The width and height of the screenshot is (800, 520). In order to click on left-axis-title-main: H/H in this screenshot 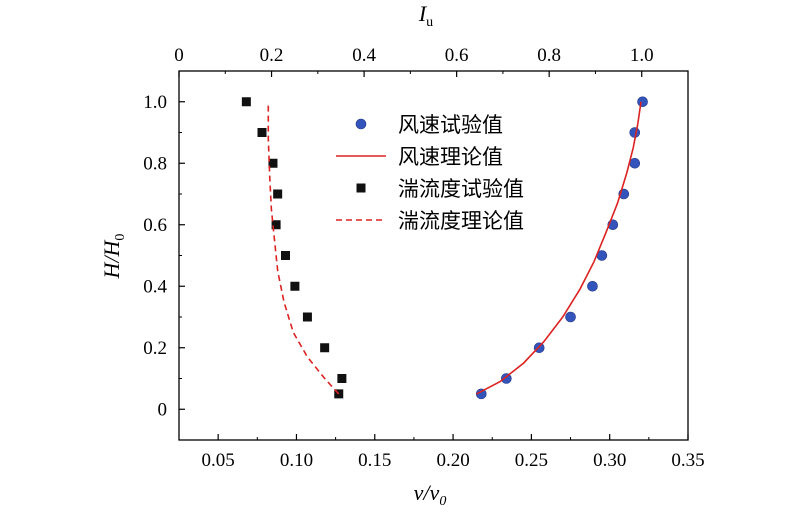, I will do `click(111, 259)`.